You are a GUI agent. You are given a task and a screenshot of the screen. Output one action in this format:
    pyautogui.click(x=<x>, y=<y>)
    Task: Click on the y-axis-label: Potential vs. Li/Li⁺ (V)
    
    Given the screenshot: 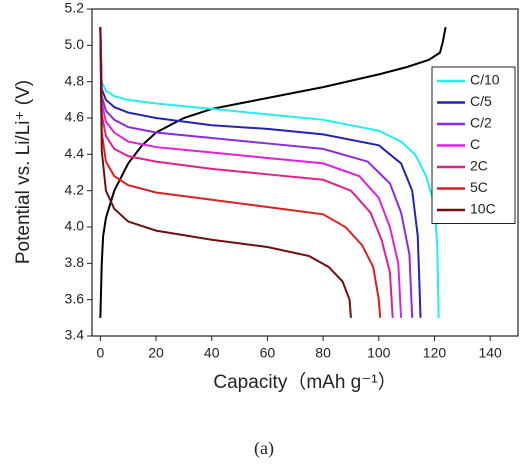 What is the action you would take?
    pyautogui.click(x=23, y=172)
    